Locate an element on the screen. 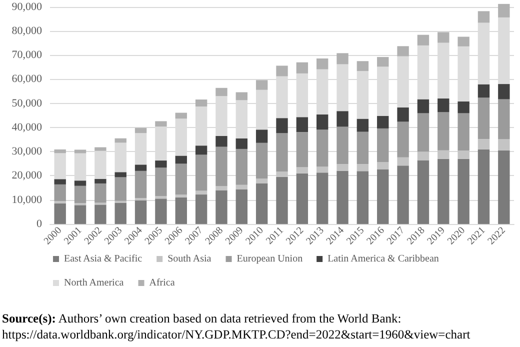 The image size is (520, 347). y-tick-label: 50,000 is located at coordinates (27, 103).